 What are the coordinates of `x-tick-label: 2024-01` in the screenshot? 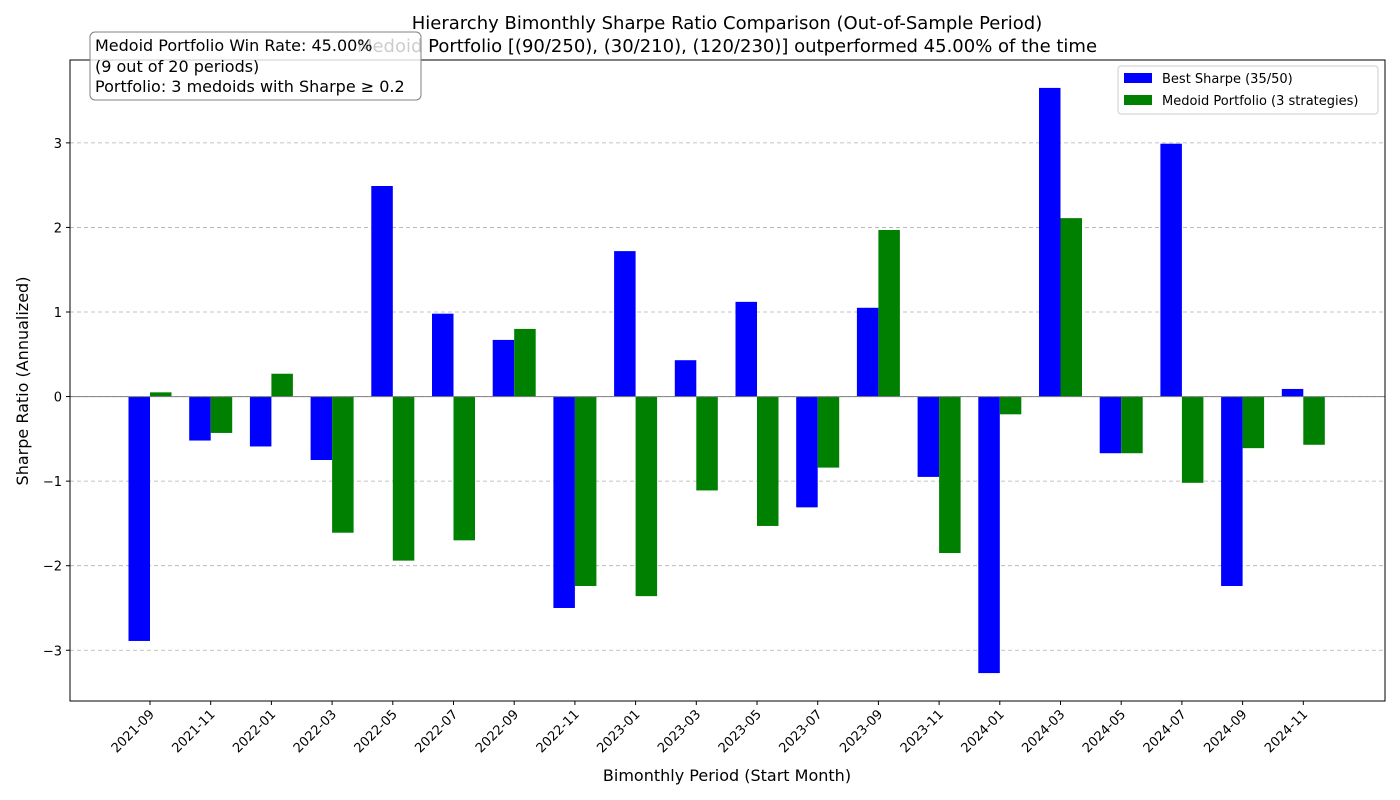 It's located at (983, 731).